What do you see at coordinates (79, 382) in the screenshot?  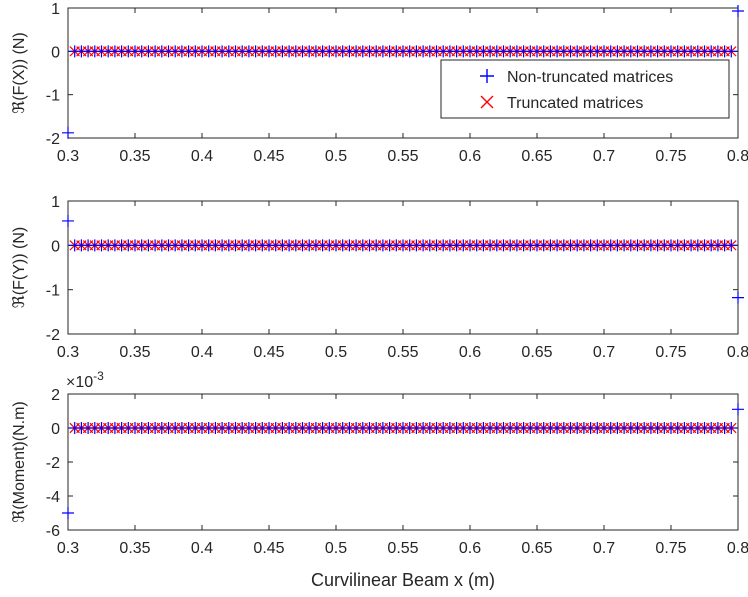 I see `y-exponent-base: ×10` at bounding box center [79, 382].